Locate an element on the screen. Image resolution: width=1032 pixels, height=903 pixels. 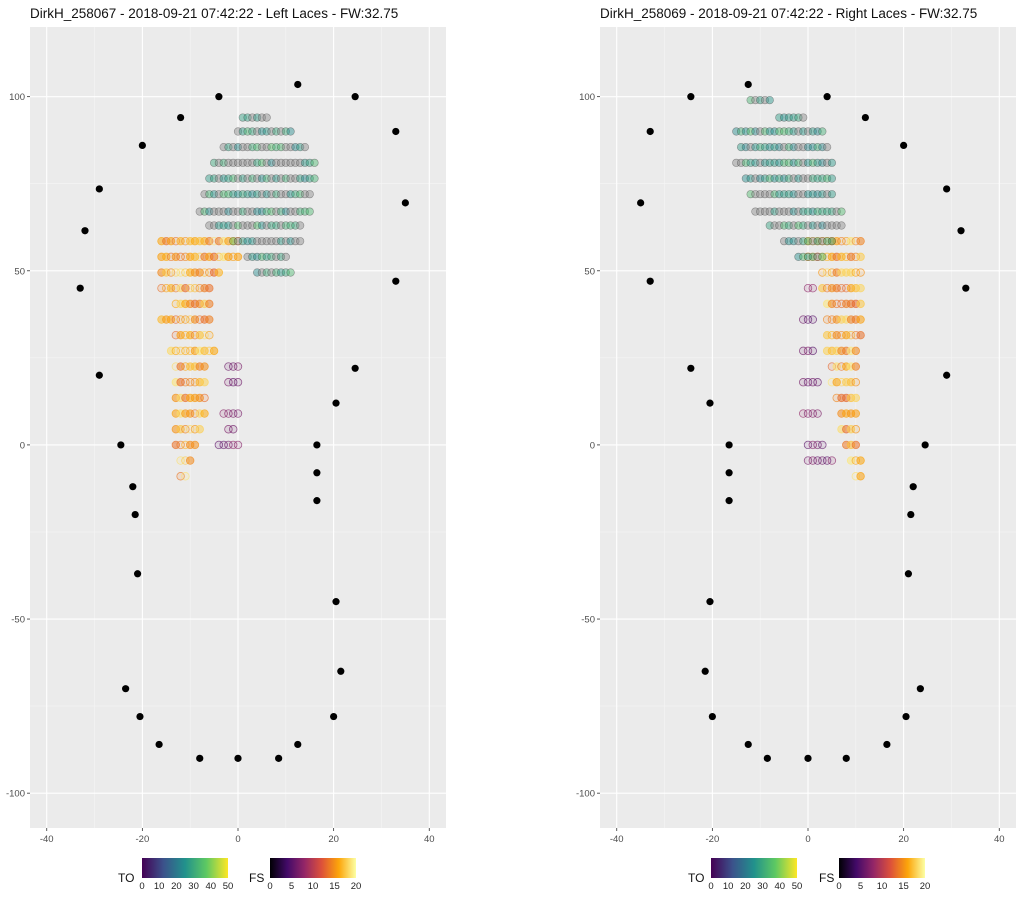
y-tick-label: -50 is located at coordinates (18, 620).